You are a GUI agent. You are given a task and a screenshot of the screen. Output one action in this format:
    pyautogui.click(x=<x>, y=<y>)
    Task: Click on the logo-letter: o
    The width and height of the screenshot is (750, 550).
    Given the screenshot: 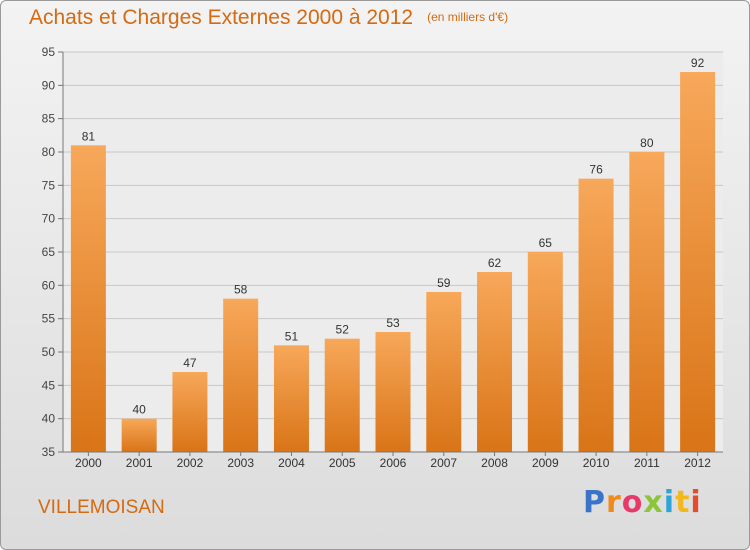 What is the action you would take?
    pyautogui.click(x=632, y=502)
    